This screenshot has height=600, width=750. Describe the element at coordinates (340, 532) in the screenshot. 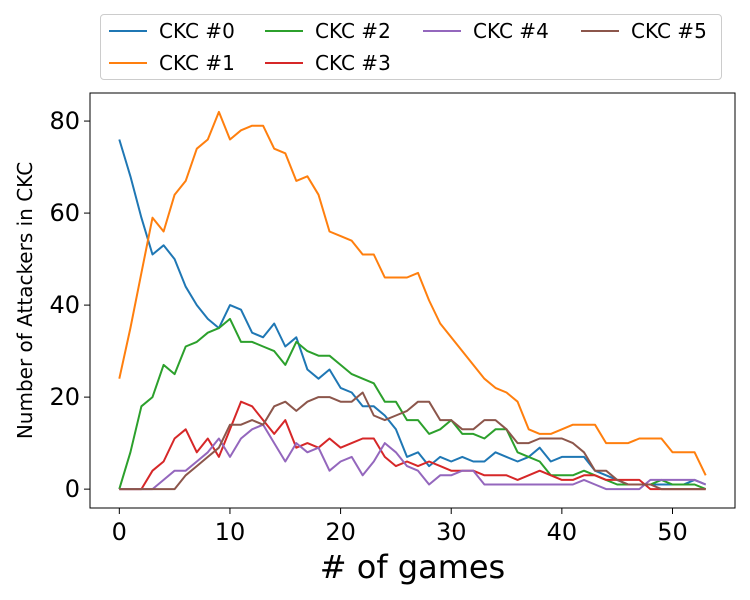

I see `x-tick-label: 20` at that location.